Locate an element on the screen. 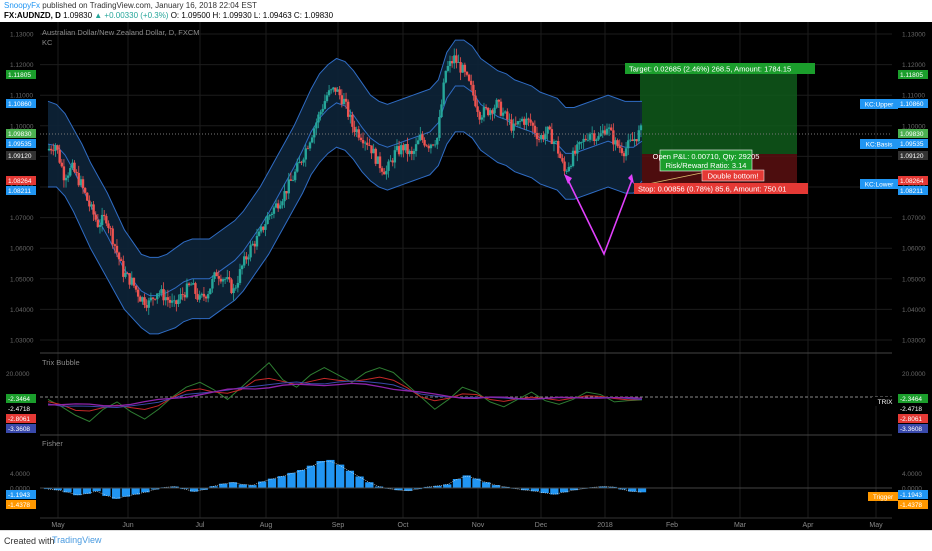  fisher-trigger-line is located at coordinates (345, 479).